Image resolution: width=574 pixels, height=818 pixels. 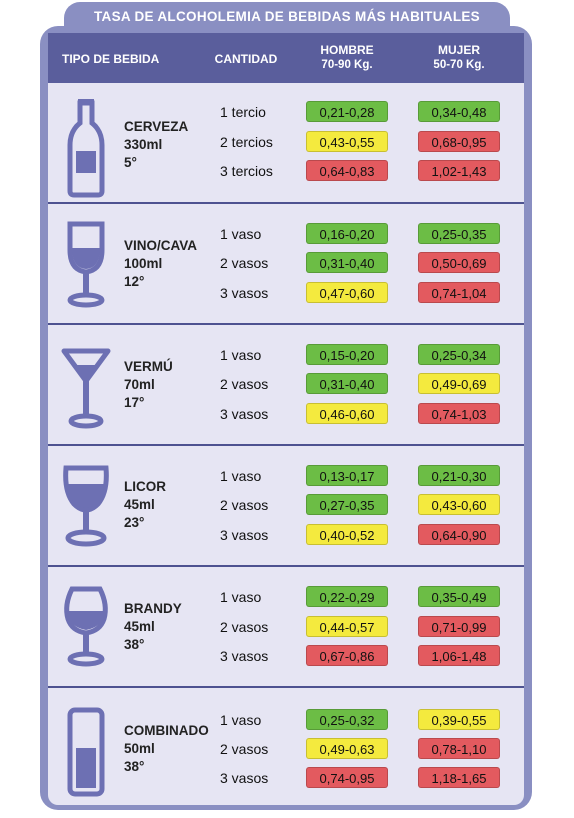 I want to click on man-rate-badge: 0,64-0,83, so click(x=347, y=170).